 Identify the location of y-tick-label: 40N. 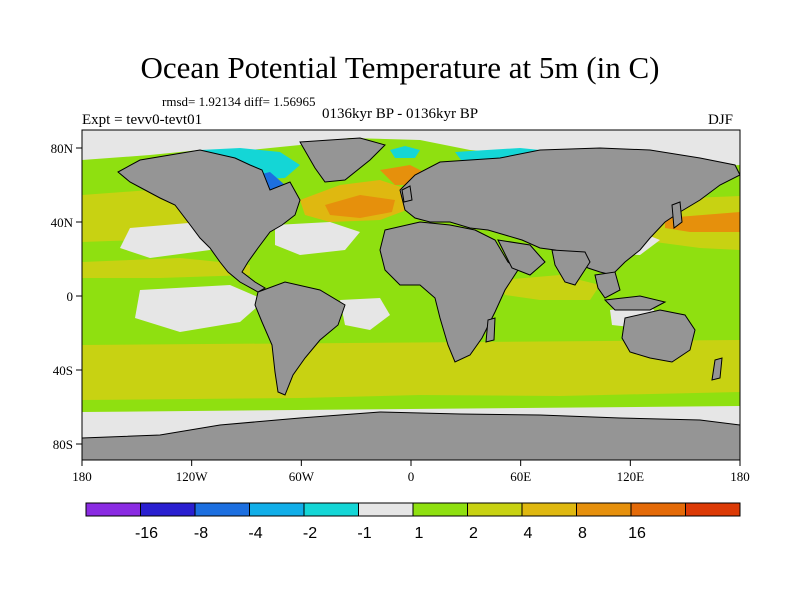
(62, 222).